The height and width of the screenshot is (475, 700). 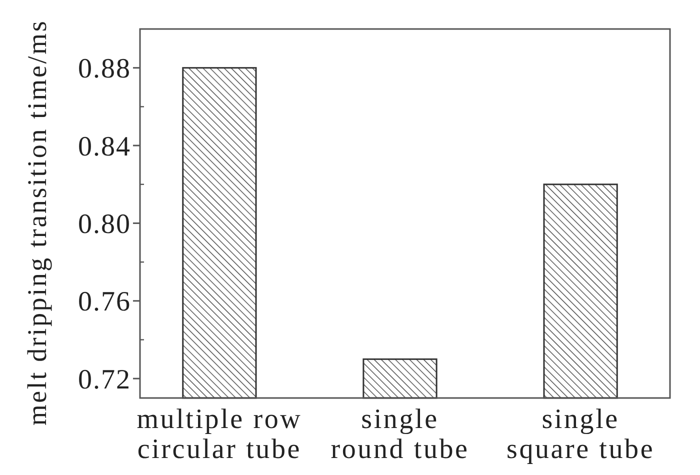 I want to click on x-tick-label: single square tube, so click(x=580, y=434).